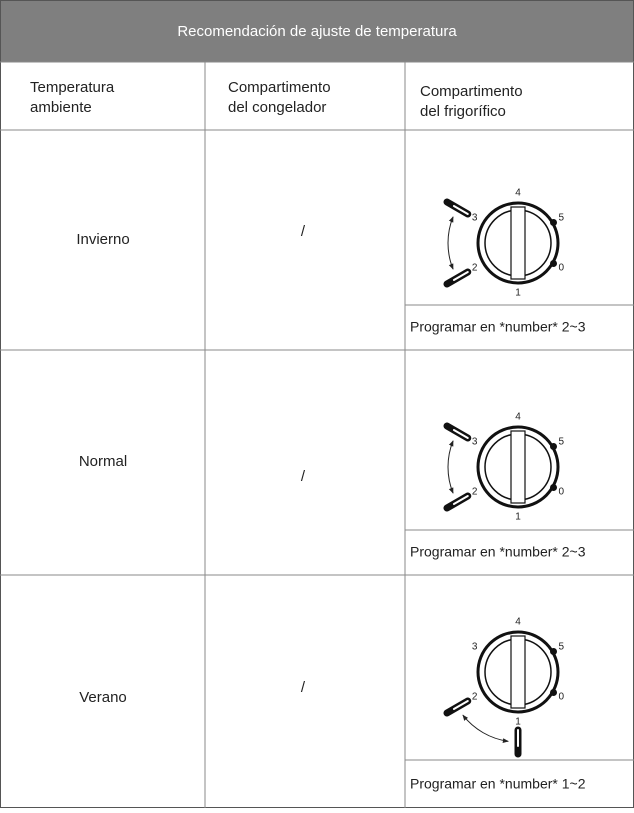  What do you see at coordinates (498, 784) in the screenshot?
I see `setting-caption: Programar en *number* 1~2` at bounding box center [498, 784].